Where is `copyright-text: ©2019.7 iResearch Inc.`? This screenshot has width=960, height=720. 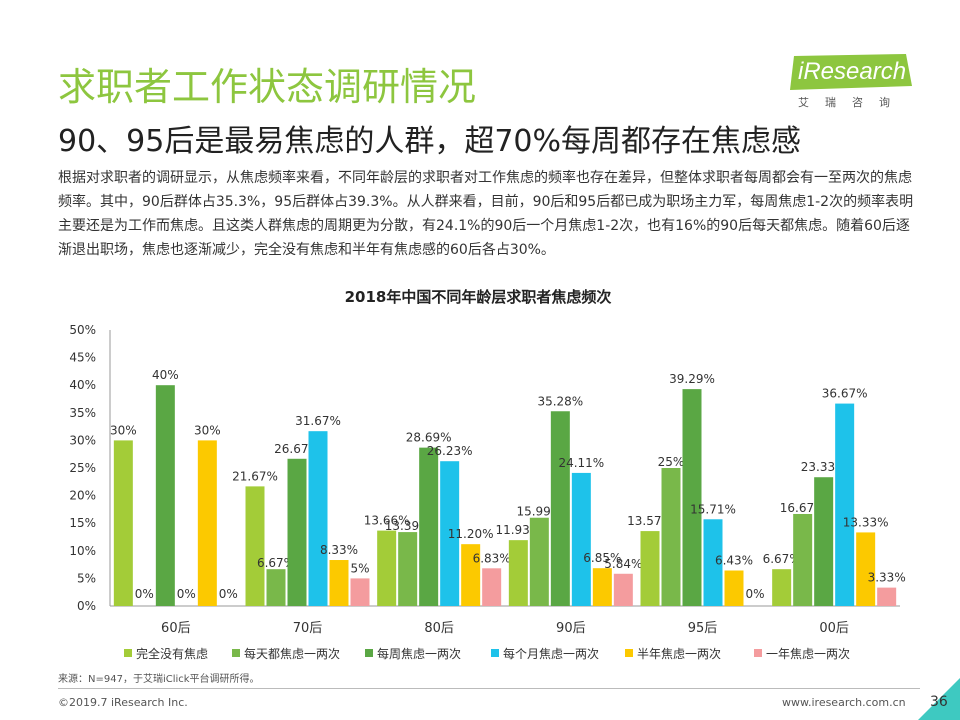 copyright-text: ©2019.7 iResearch Inc. is located at coordinates (123, 702).